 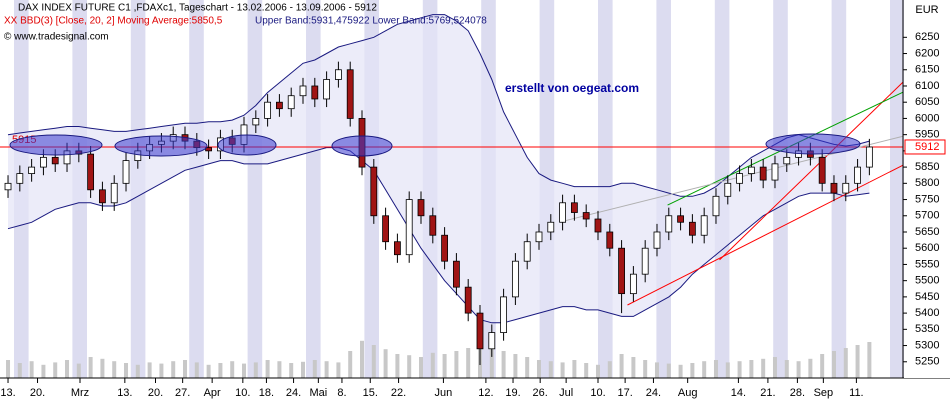 What do you see at coordinates (318, 393) in the screenshot?
I see `x-tick-label: Mai` at bounding box center [318, 393].